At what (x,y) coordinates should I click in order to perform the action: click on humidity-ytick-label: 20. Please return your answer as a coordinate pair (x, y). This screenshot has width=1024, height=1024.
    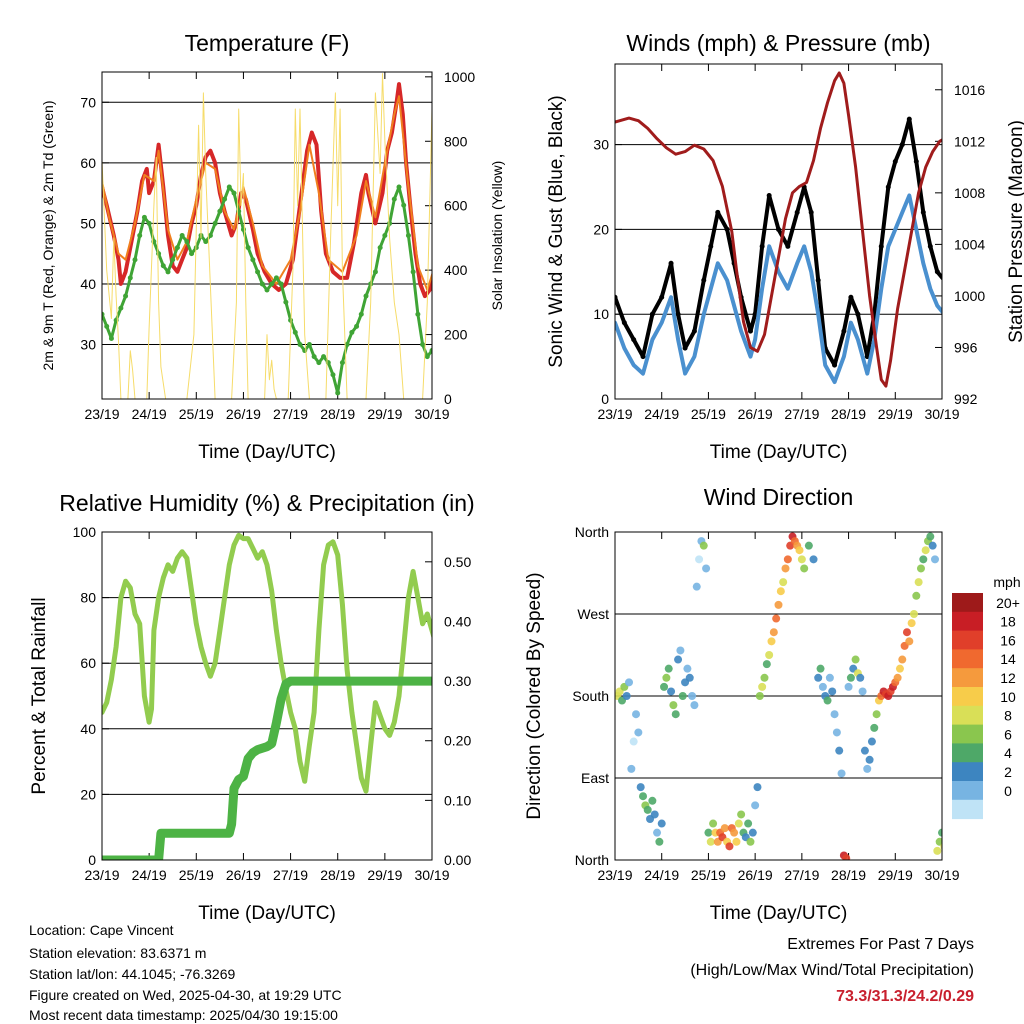
    Looking at the image, I should click on (88, 794).